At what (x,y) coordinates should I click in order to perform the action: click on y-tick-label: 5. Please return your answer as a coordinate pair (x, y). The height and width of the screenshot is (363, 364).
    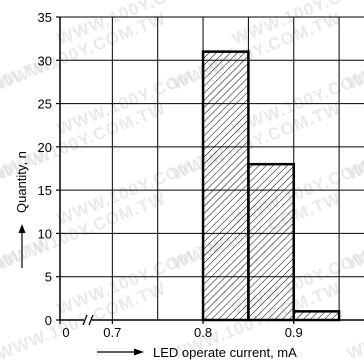
    Looking at the image, I should click on (48, 277).